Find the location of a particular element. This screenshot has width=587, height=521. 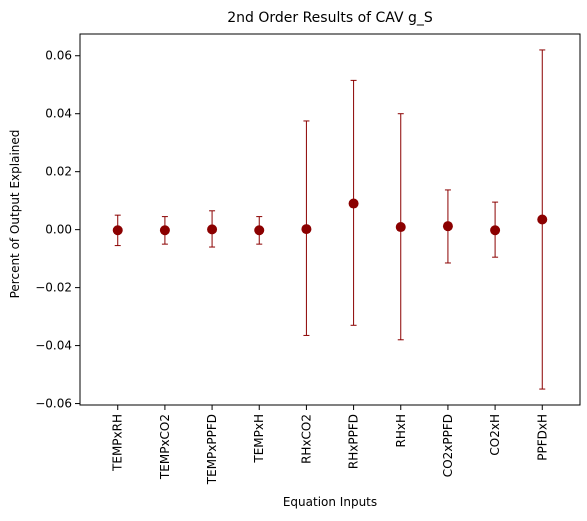

chart-title: 2nd Order Results of CAV g_S is located at coordinates (330, 18).